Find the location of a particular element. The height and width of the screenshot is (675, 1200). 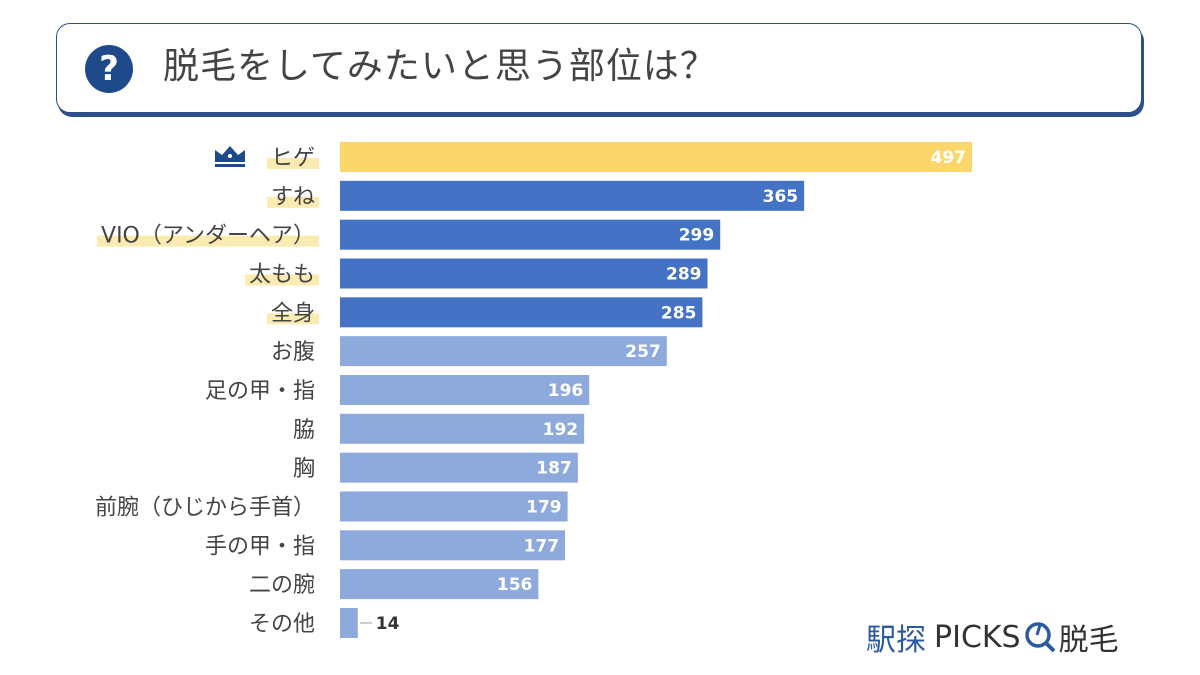

value-label: 156 is located at coordinates (515, 585).